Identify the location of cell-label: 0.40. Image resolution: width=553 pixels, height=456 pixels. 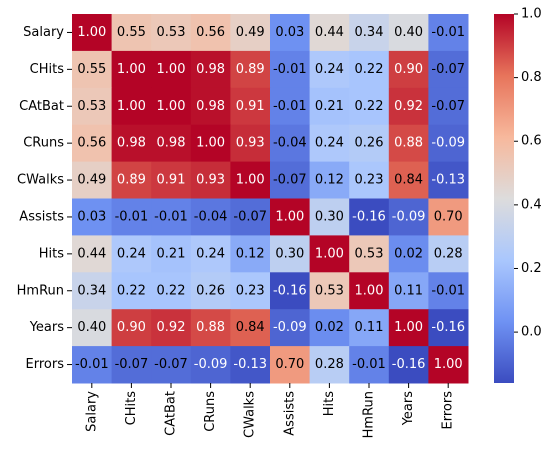
(91, 327).